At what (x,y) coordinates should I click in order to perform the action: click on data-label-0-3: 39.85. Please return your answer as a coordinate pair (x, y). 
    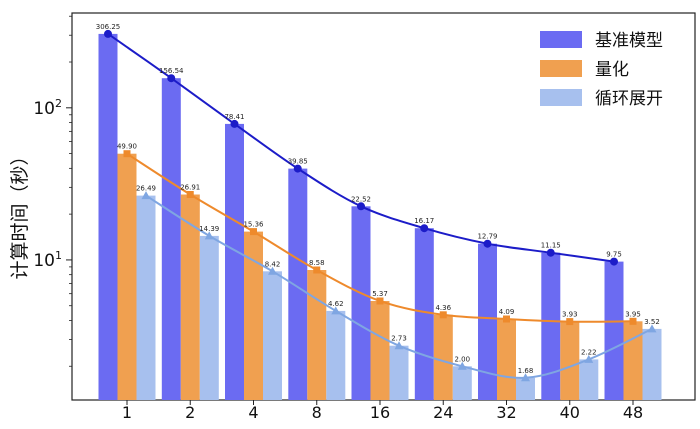
    Looking at the image, I should click on (298, 162).